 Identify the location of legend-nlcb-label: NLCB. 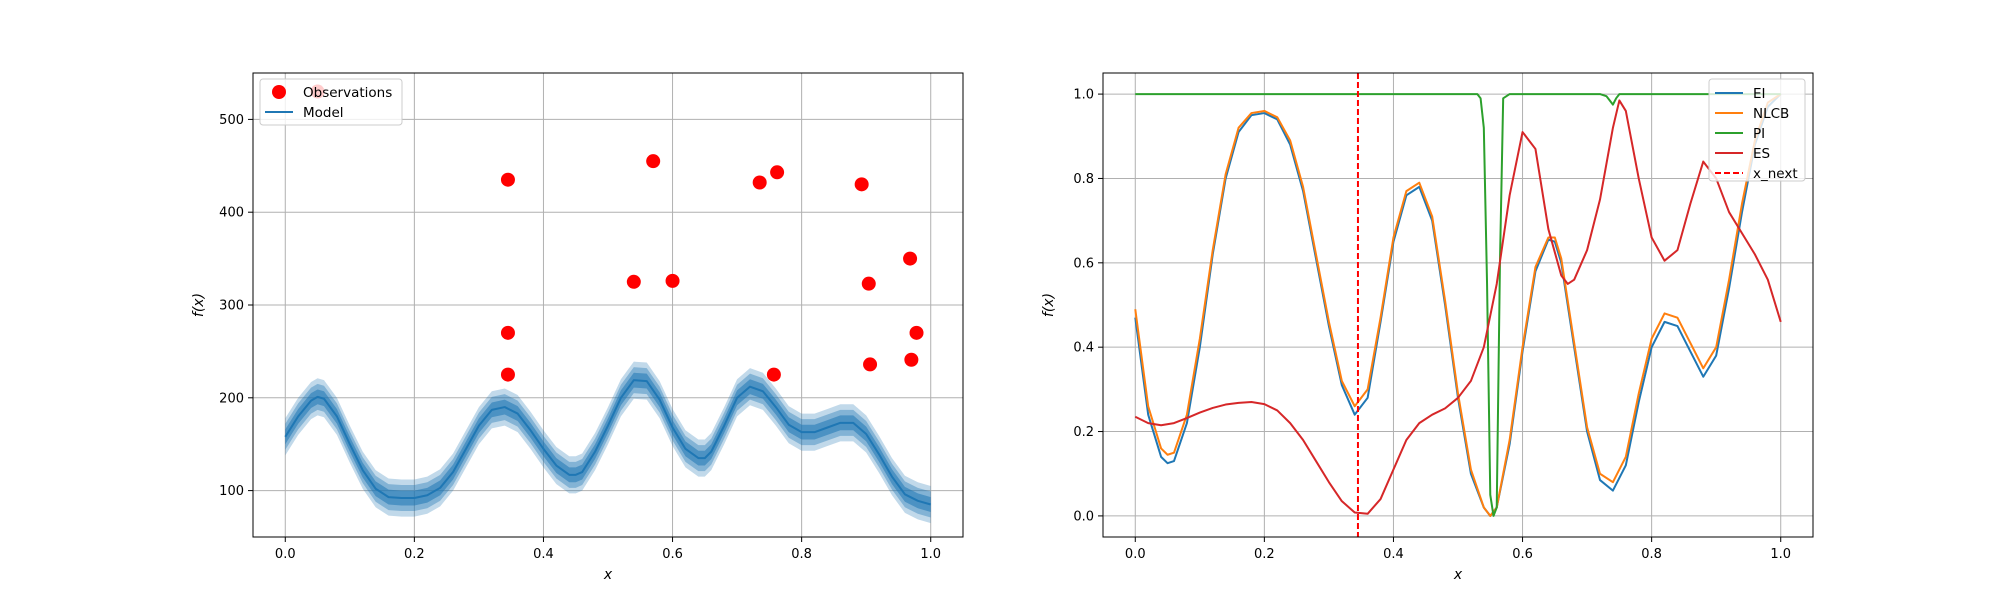
(1771, 114).